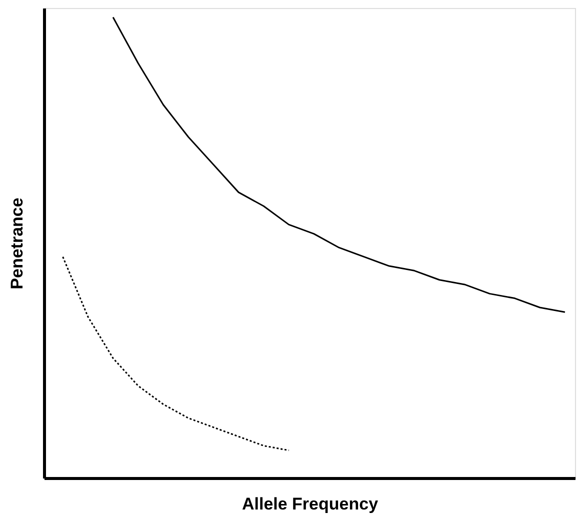 The width and height of the screenshot is (581, 520). Describe the element at coordinates (310, 504) in the screenshot. I see `x-axis-title: Allele Frequency` at that location.